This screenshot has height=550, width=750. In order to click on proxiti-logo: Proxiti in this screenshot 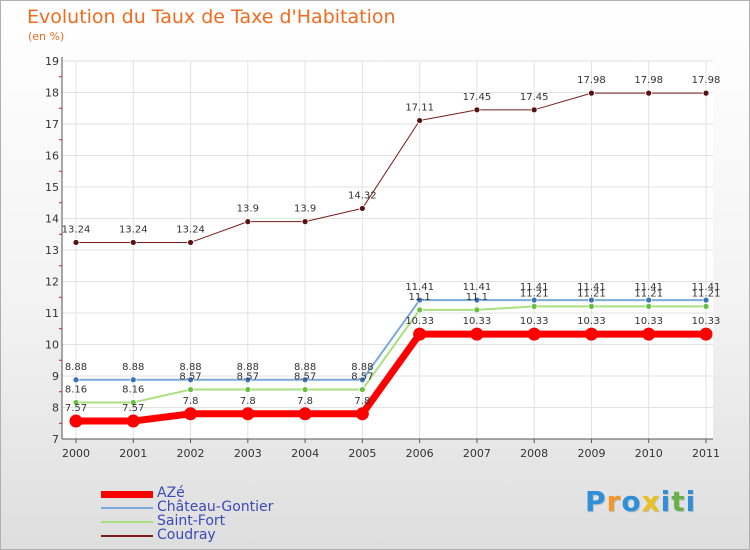, I will do `click(640, 501)`.